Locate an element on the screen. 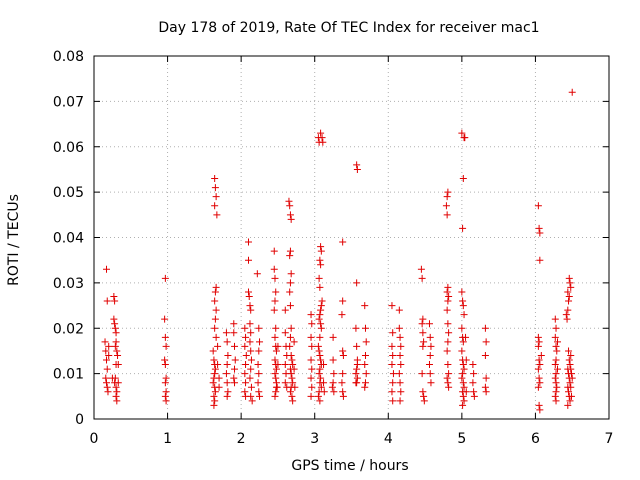 The width and height of the screenshot is (640, 480). x-tick-label: 6 is located at coordinates (535, 439).